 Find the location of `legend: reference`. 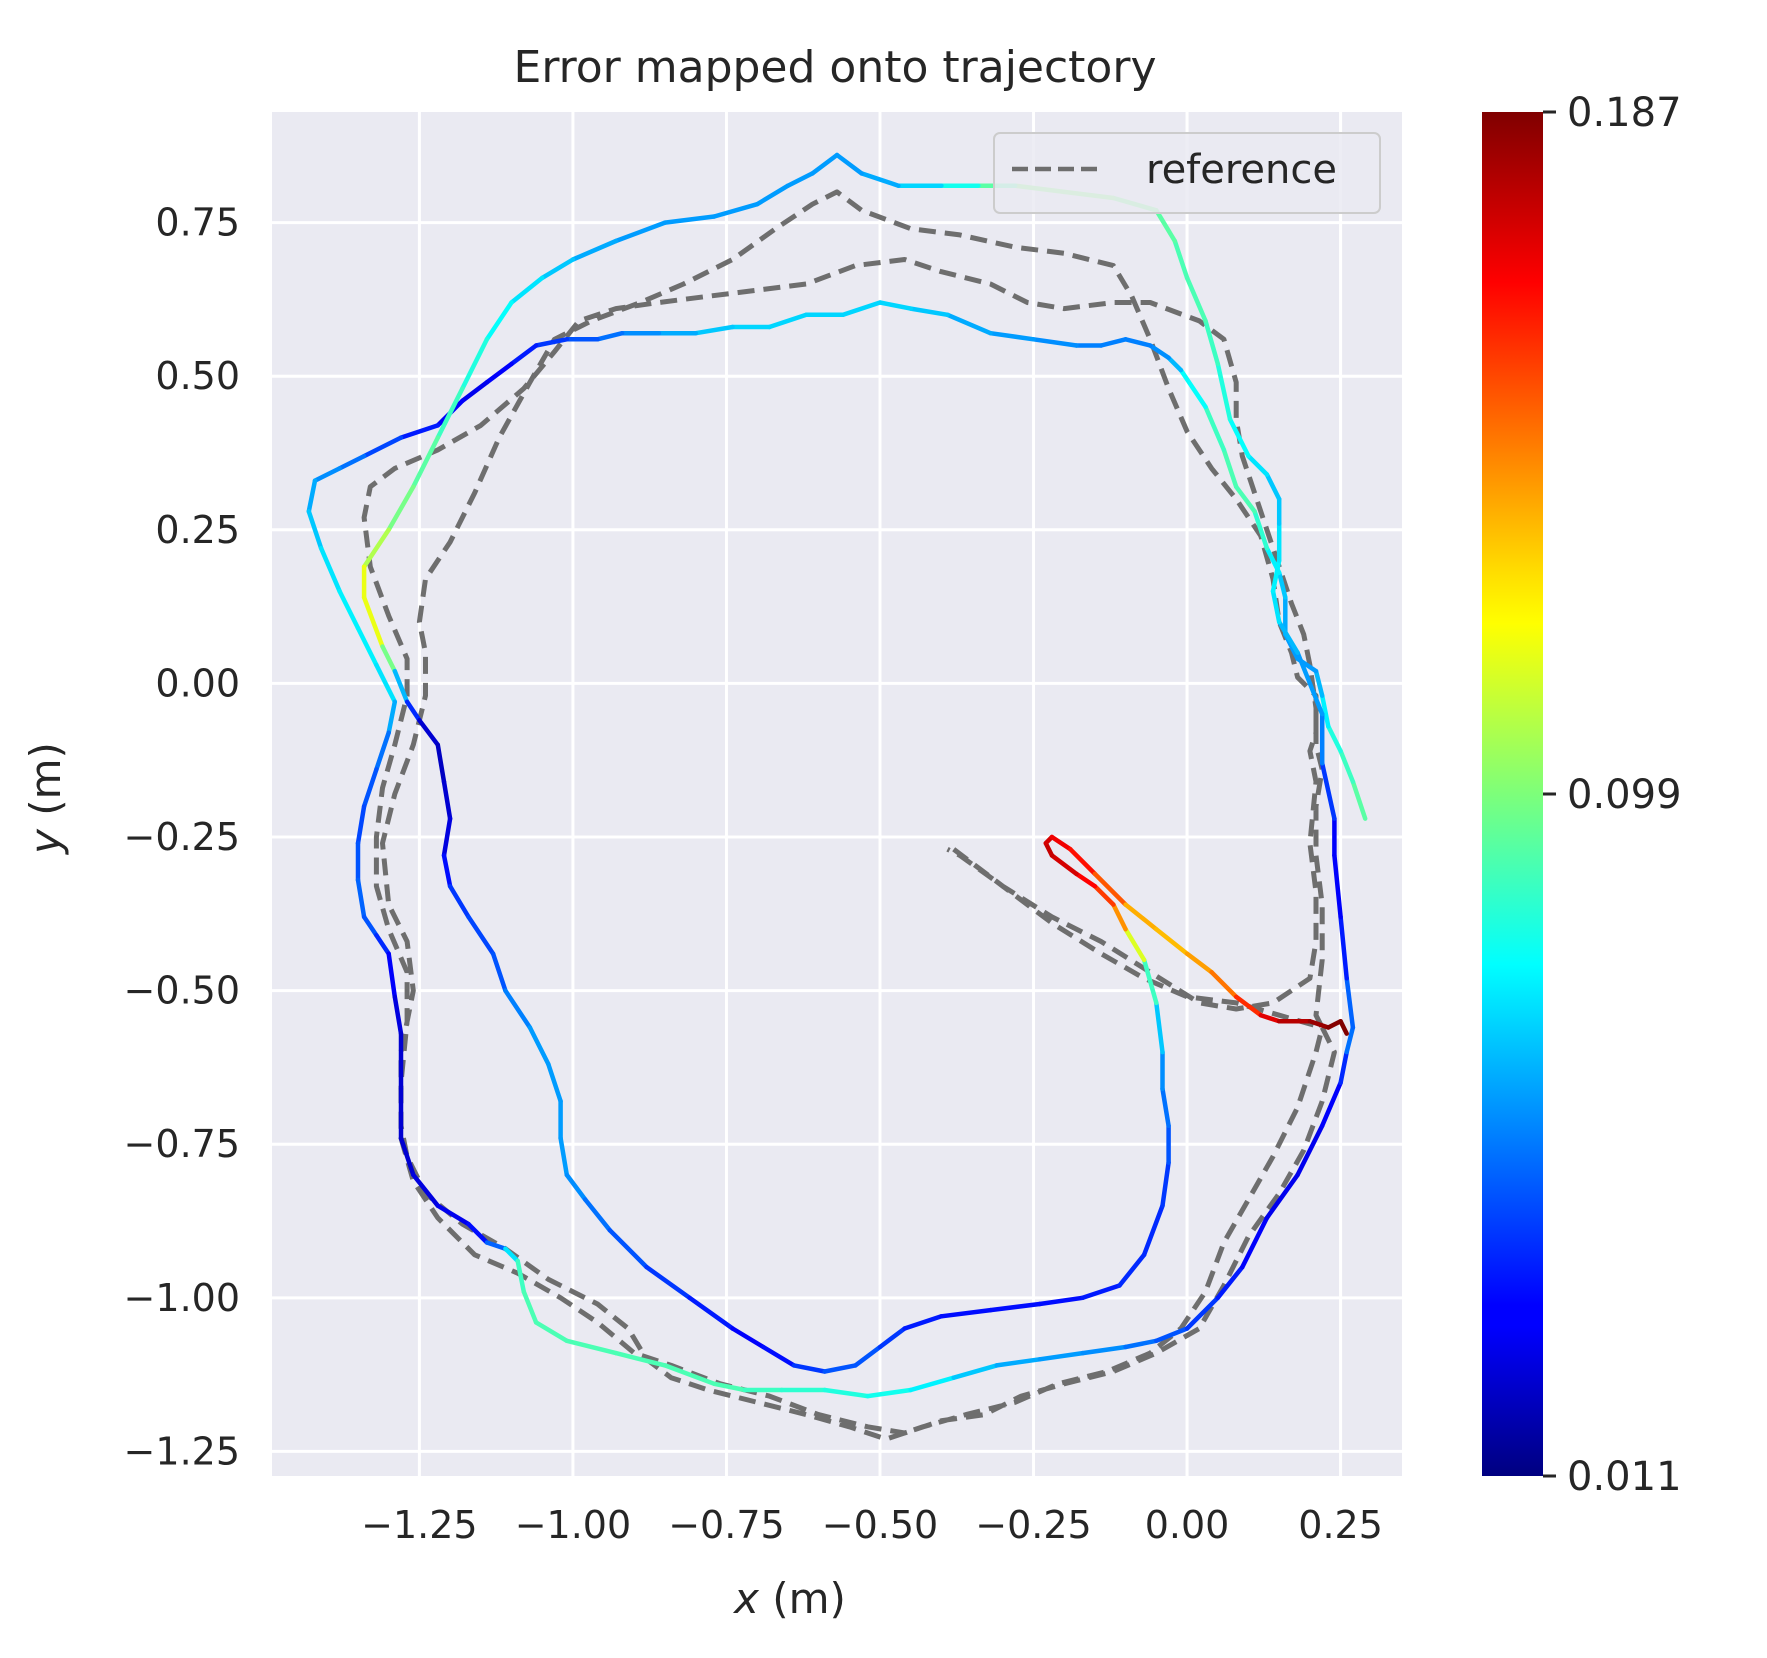

legend: reference is located at coordinates (1187, 173).